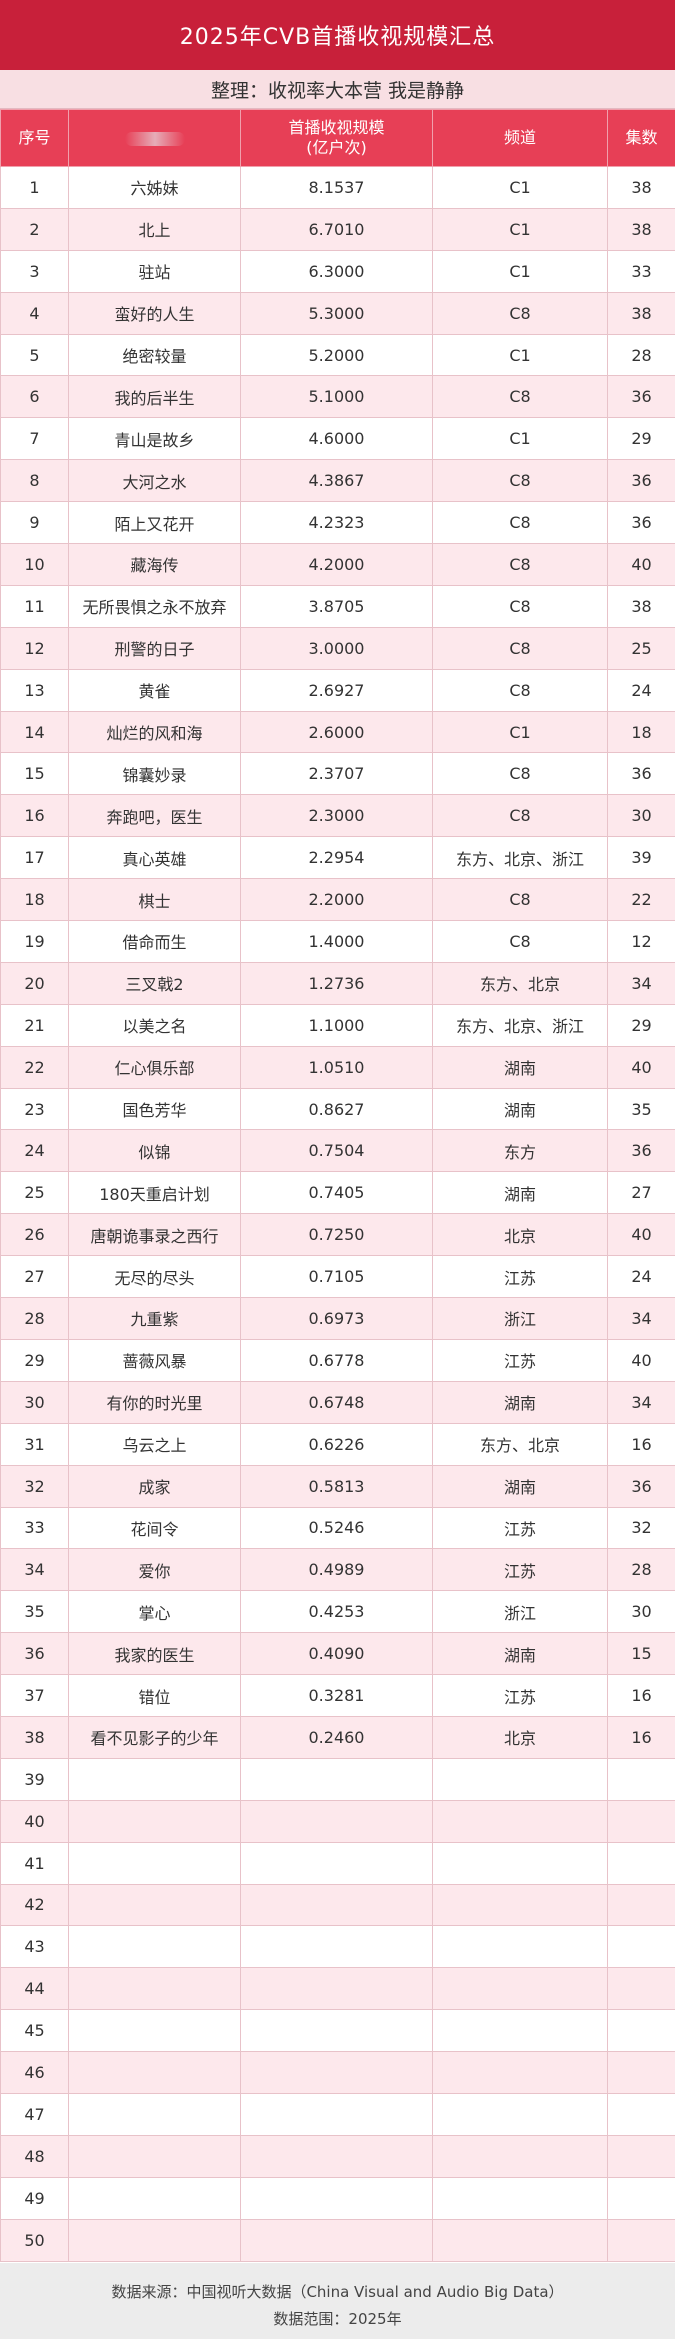  What do you see at coordinates (337, 2072) in the screenshot?
I see `table-row: 46` at bounding box center [337, 2072].